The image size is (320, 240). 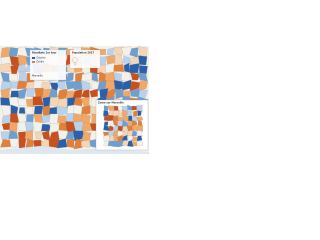 What do you see at coordinates (48, 65) in the screenshot?
I see `legend-box` at bounding box center [48, 65].